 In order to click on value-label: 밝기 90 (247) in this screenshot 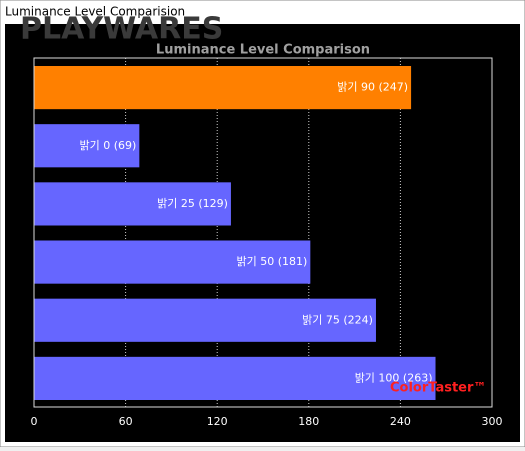, I will do `click(372, 87)`.